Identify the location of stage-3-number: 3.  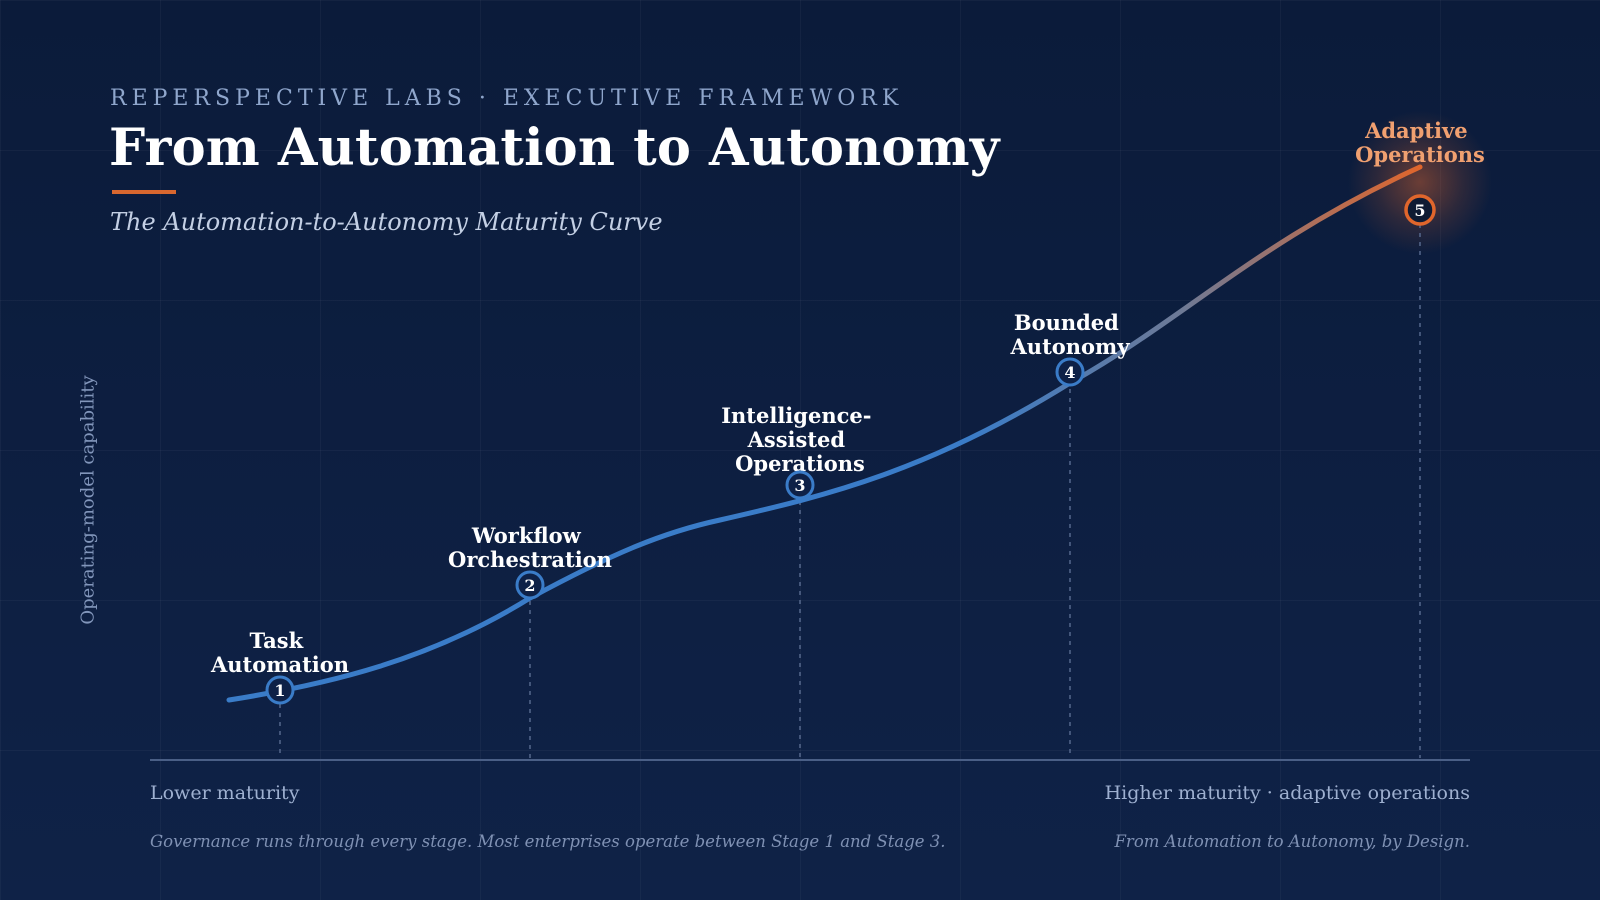
(799, 485).